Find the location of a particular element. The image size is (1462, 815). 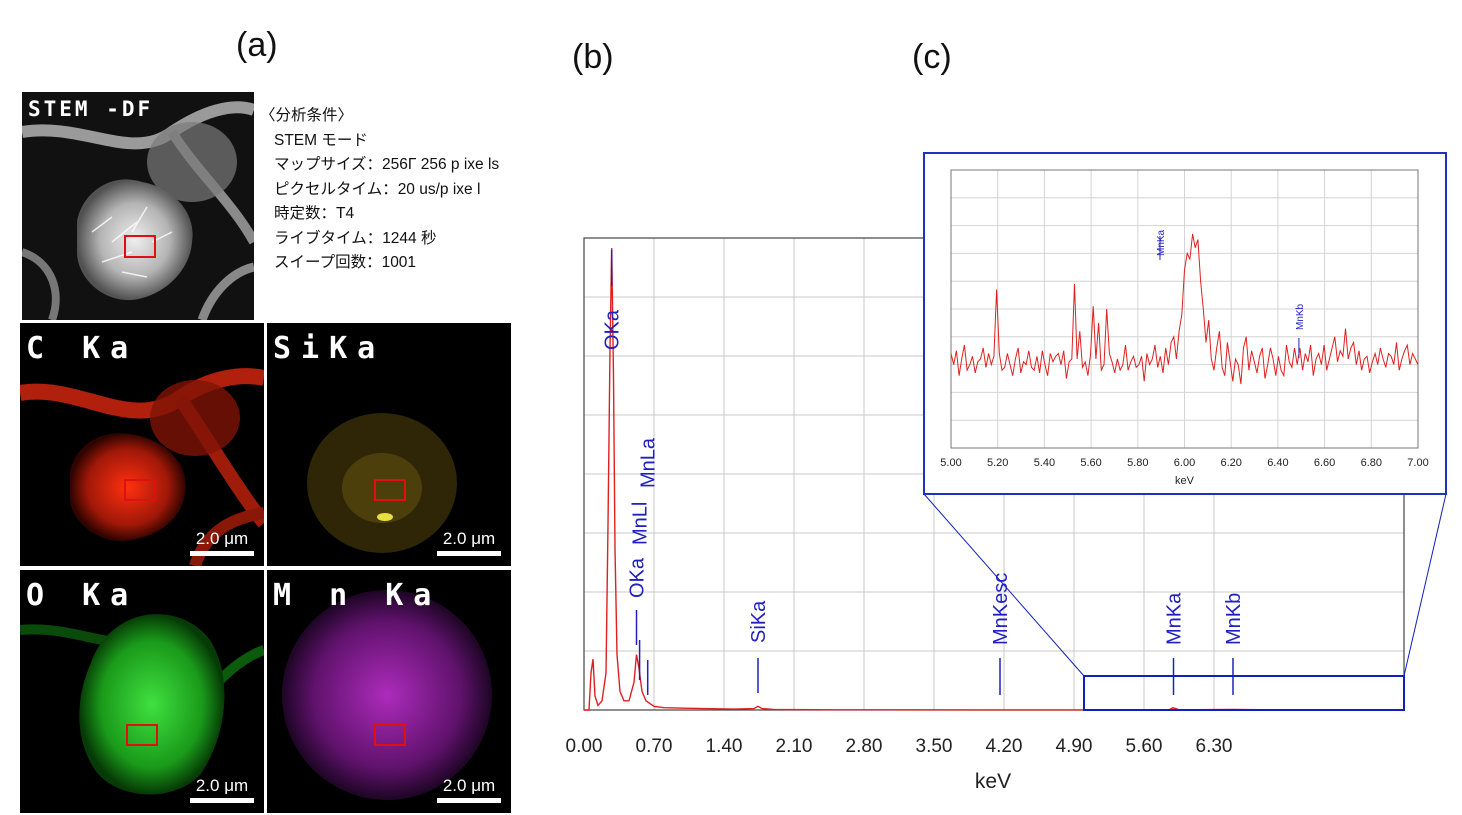

inset-peak-label: MnKb is located at coordinates (1300, 316).